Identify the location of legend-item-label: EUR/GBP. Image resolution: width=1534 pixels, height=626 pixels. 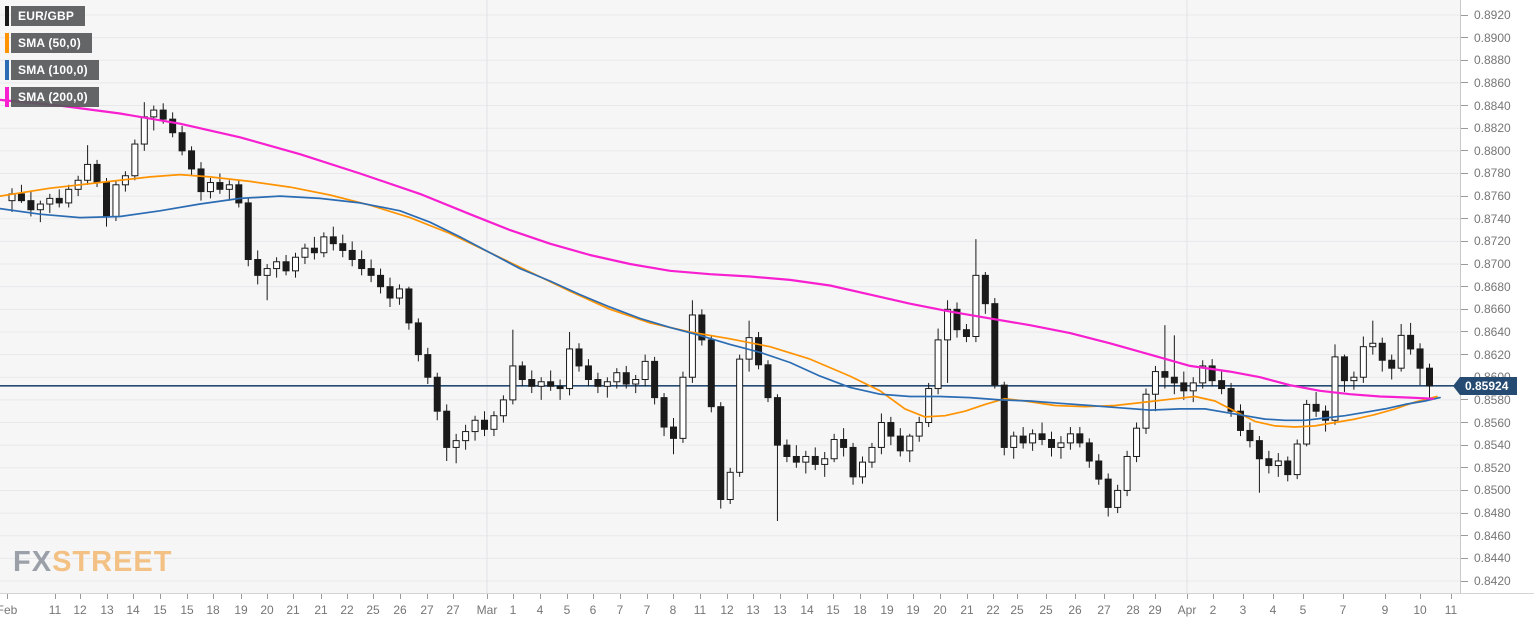
(48, 16).